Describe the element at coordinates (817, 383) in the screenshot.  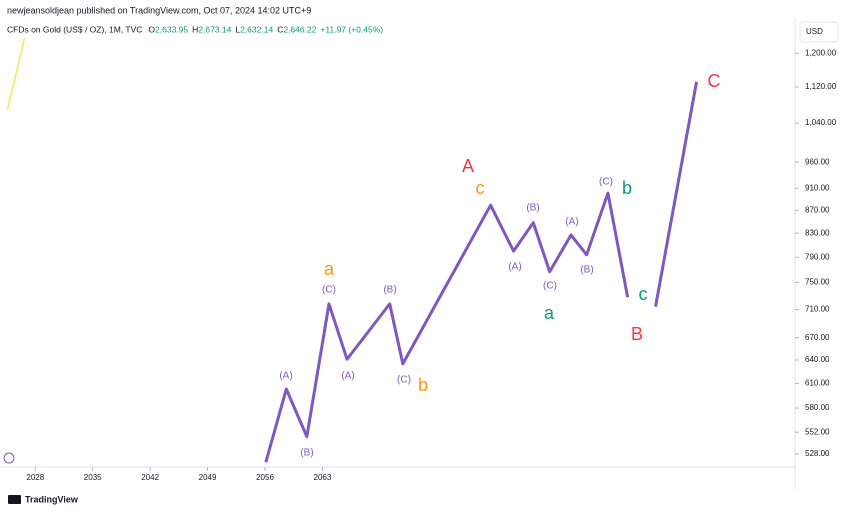
I see `y-tick-label: 610.00` at that location.